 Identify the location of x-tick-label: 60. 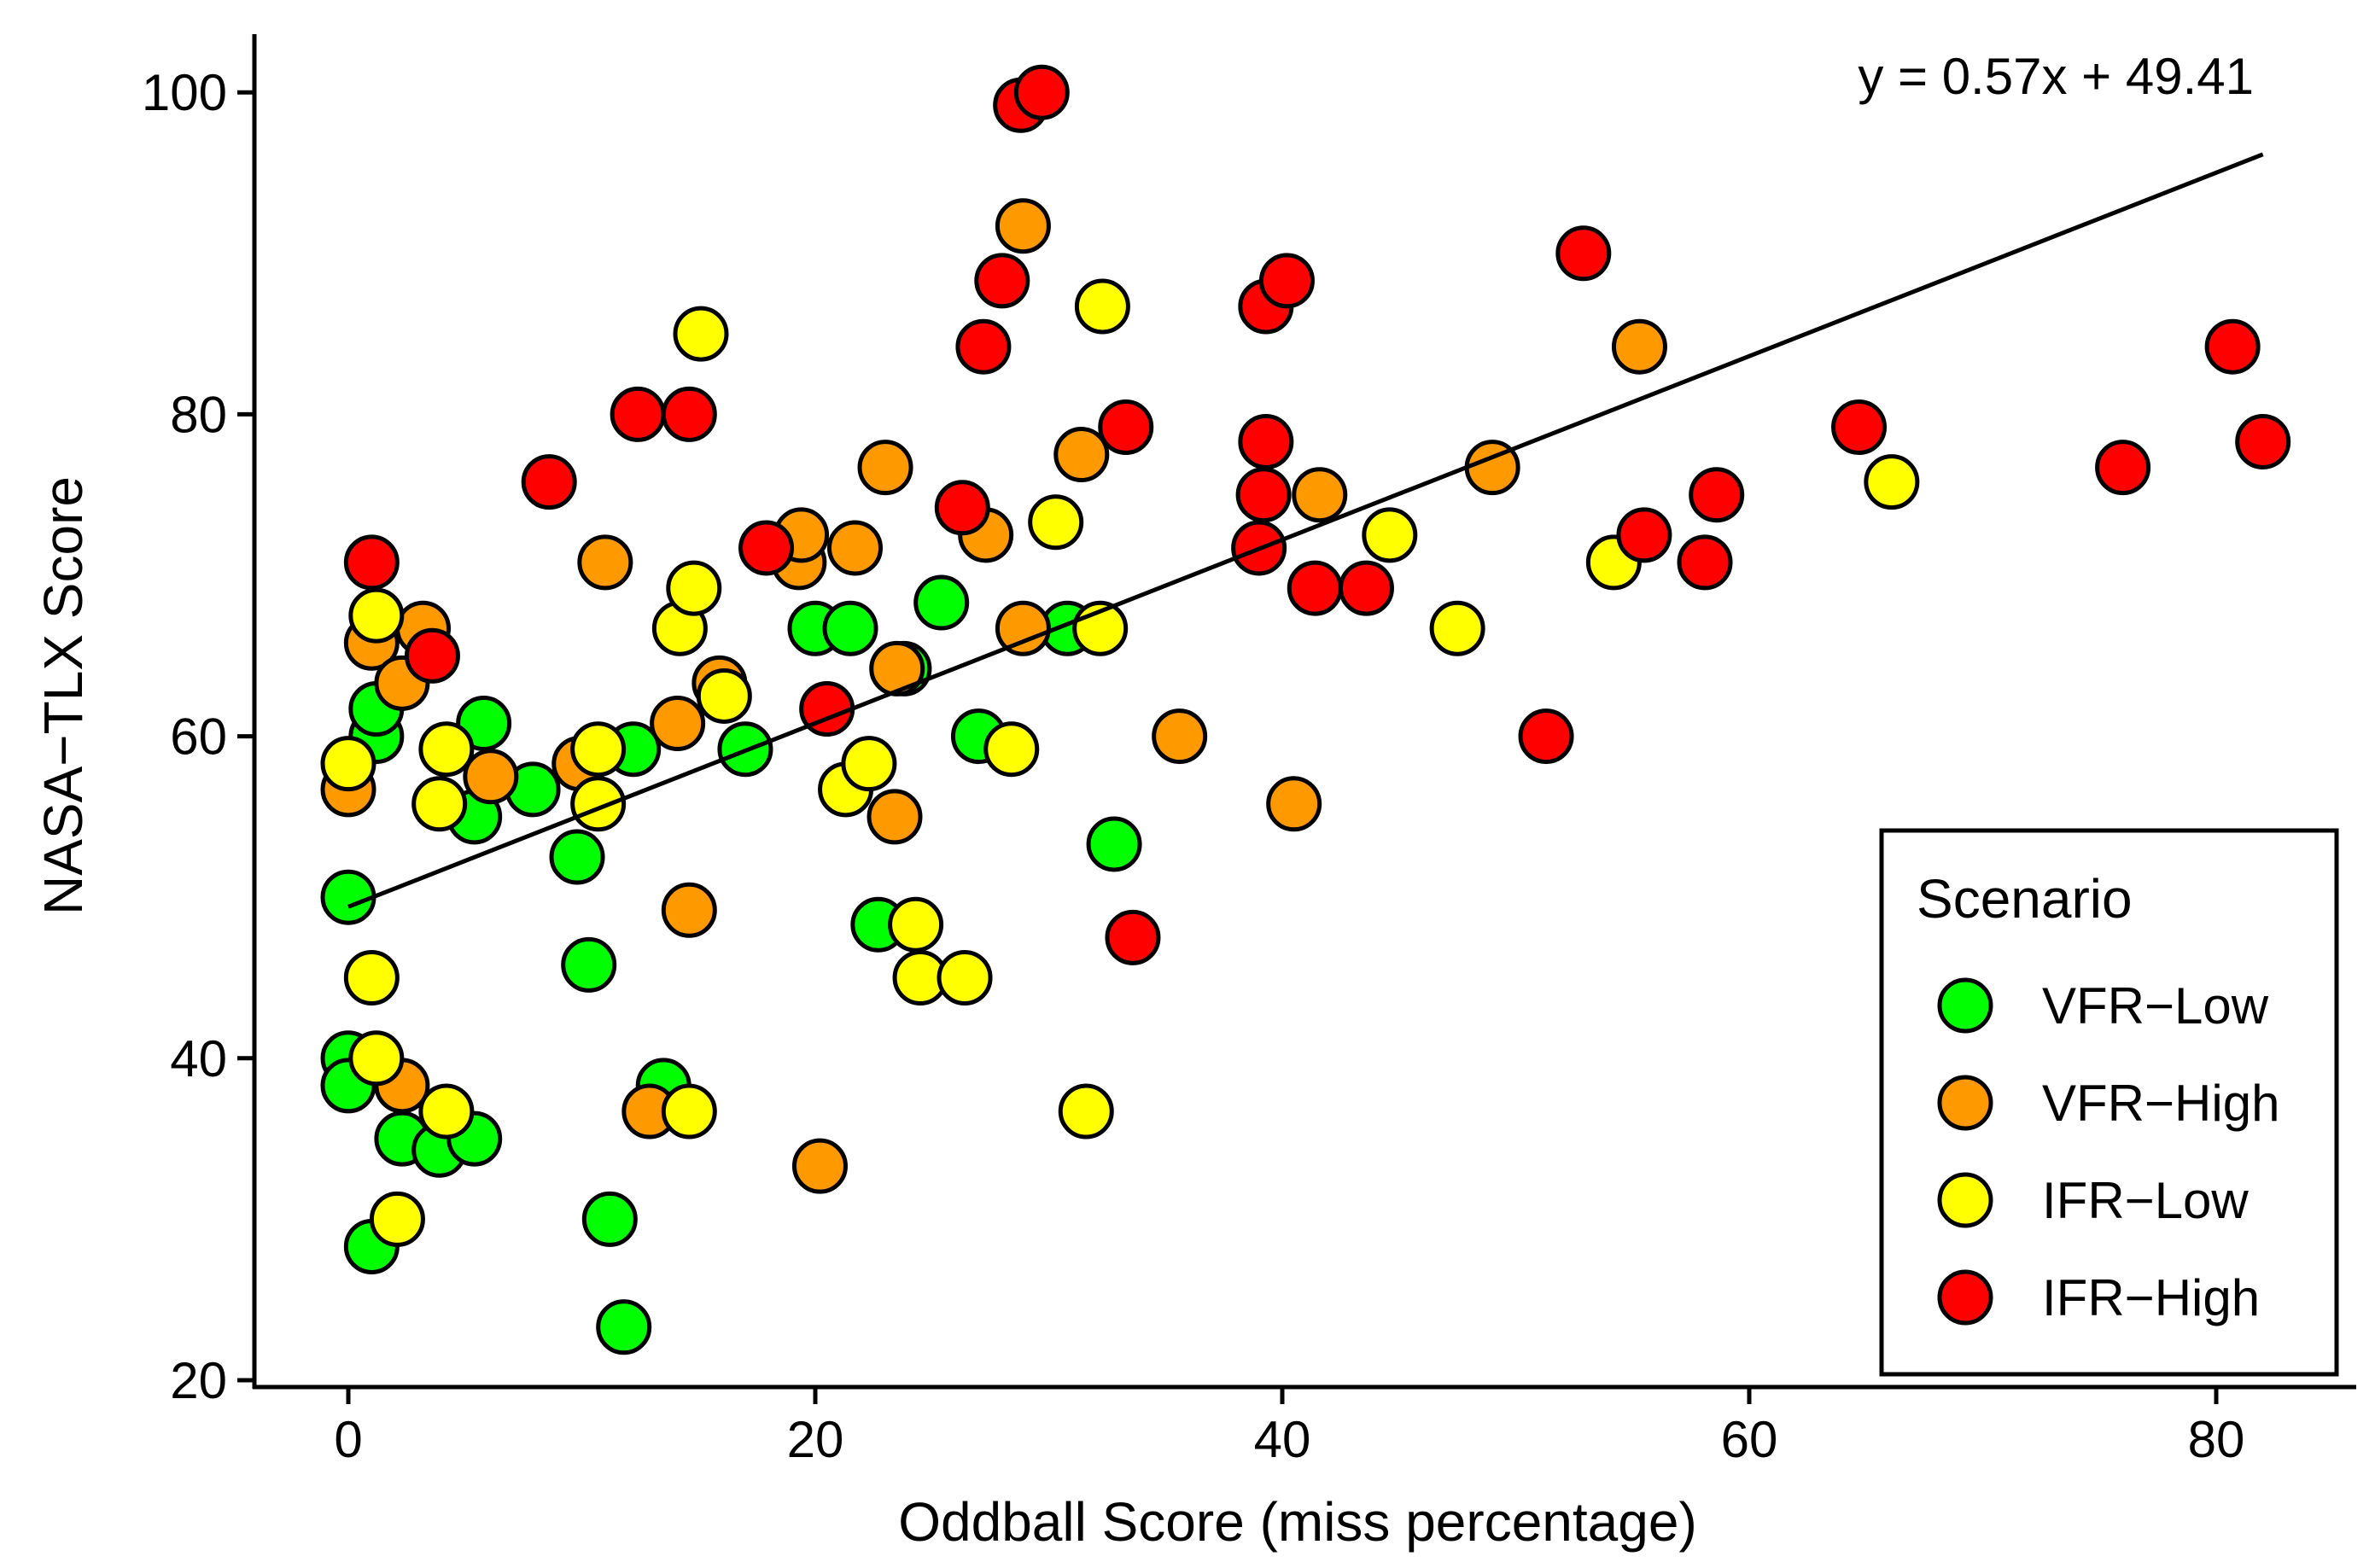
(1750, 1440).